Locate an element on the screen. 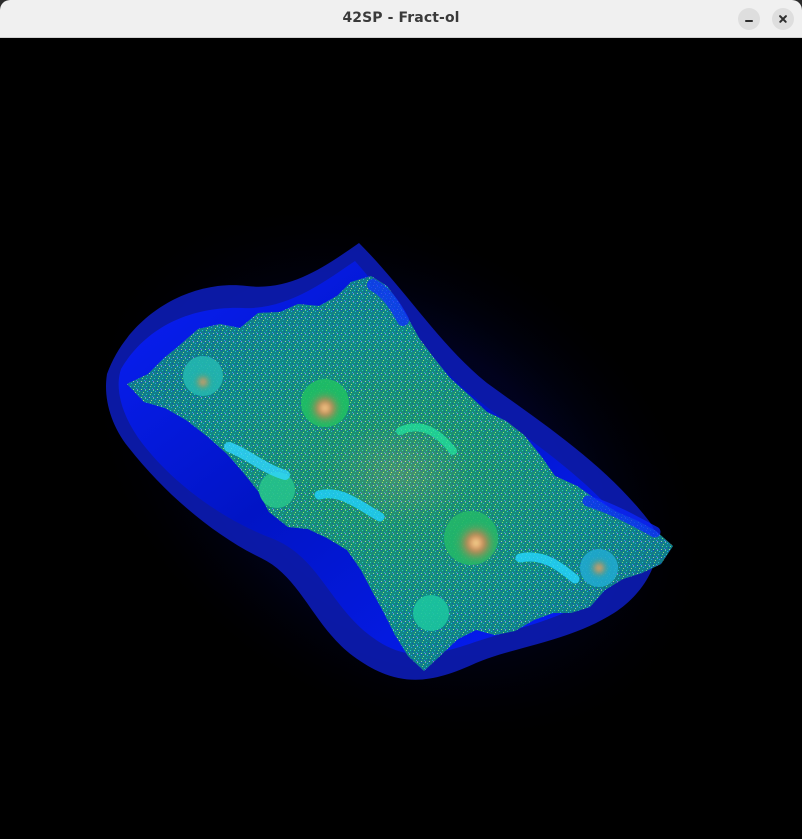  warm-centers is located at coordinates (401, 475).